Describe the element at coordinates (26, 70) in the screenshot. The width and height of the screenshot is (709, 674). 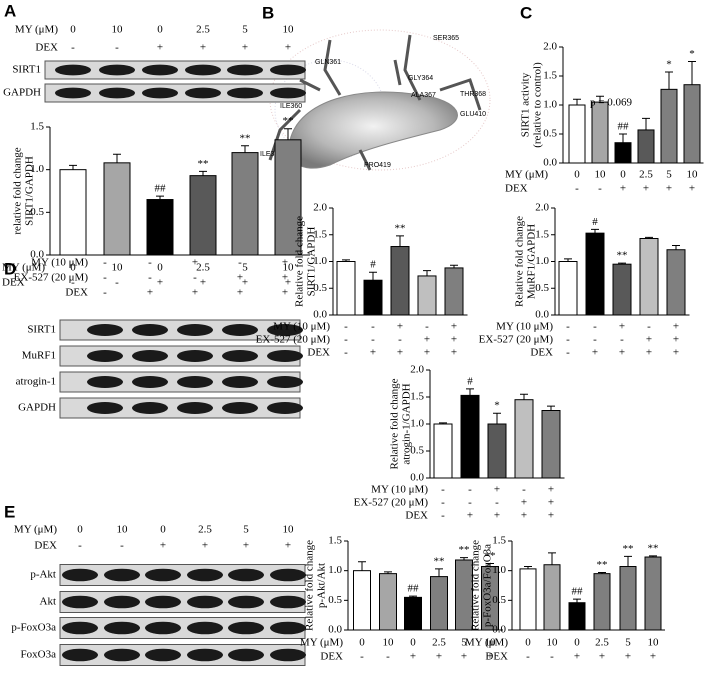
I see `blot-band-label: SIRT1` at that location.